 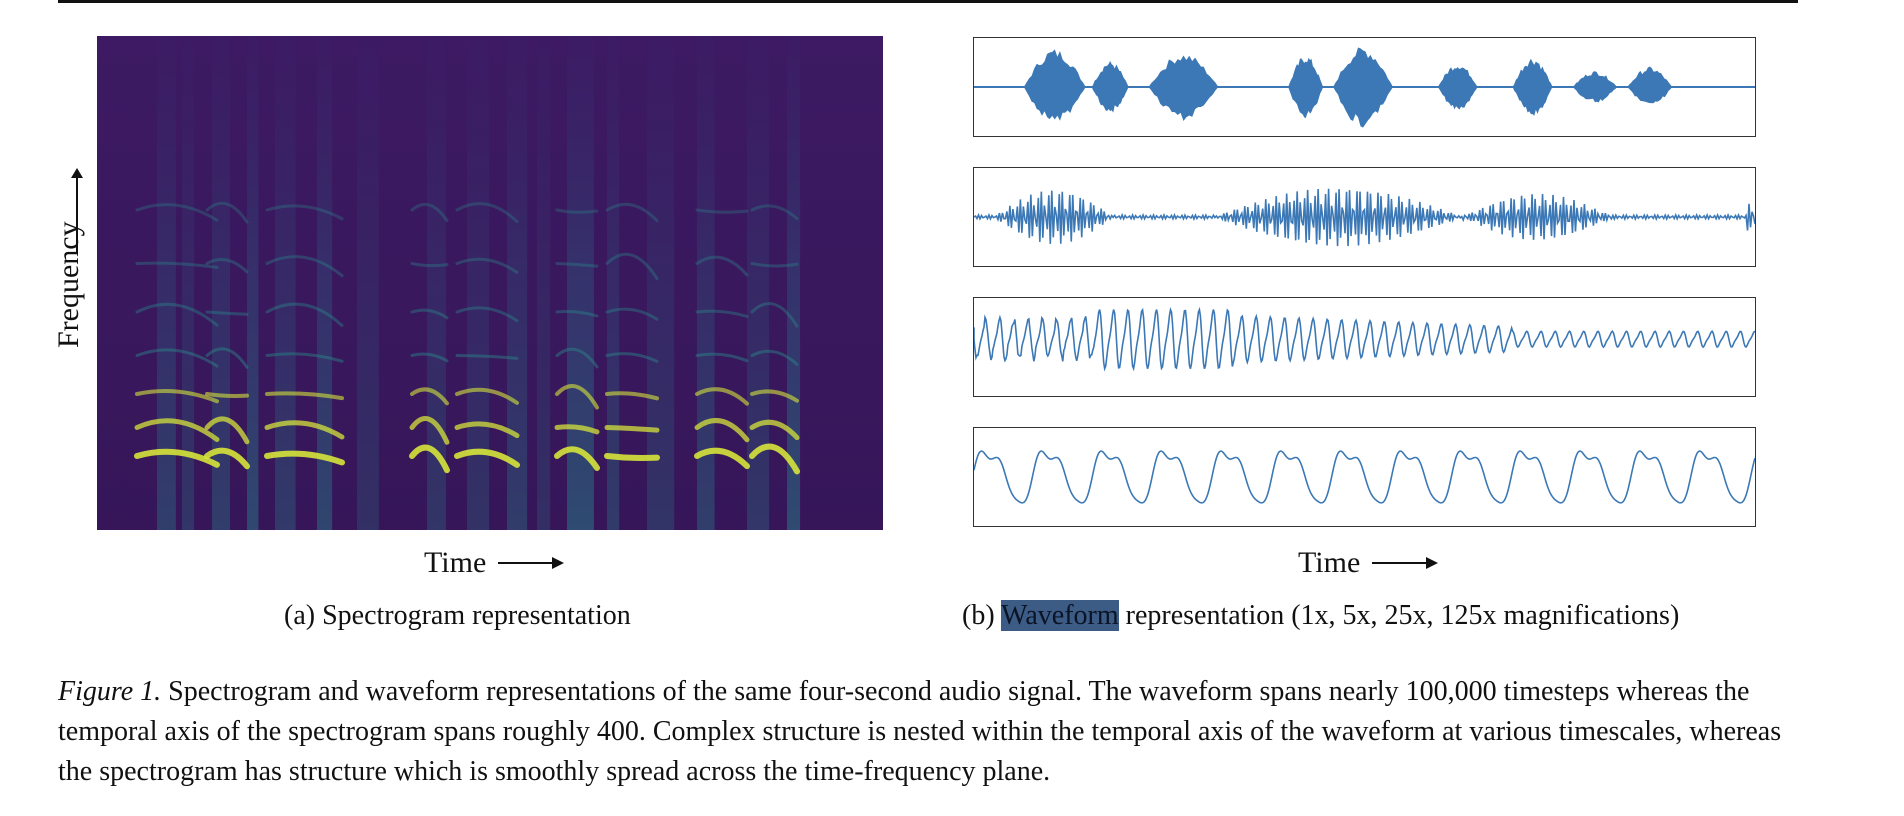 I want to click on waveform-1x-plot, so click(x=1364, y=87).